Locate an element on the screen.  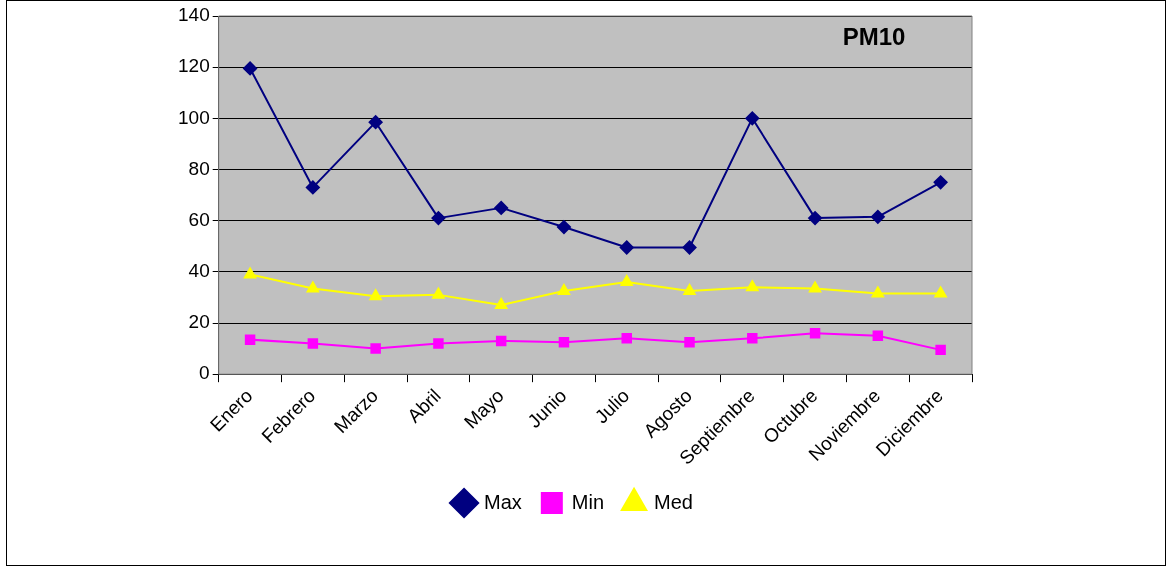
y-tick-label: 20 is located at coordinates (199, 322).